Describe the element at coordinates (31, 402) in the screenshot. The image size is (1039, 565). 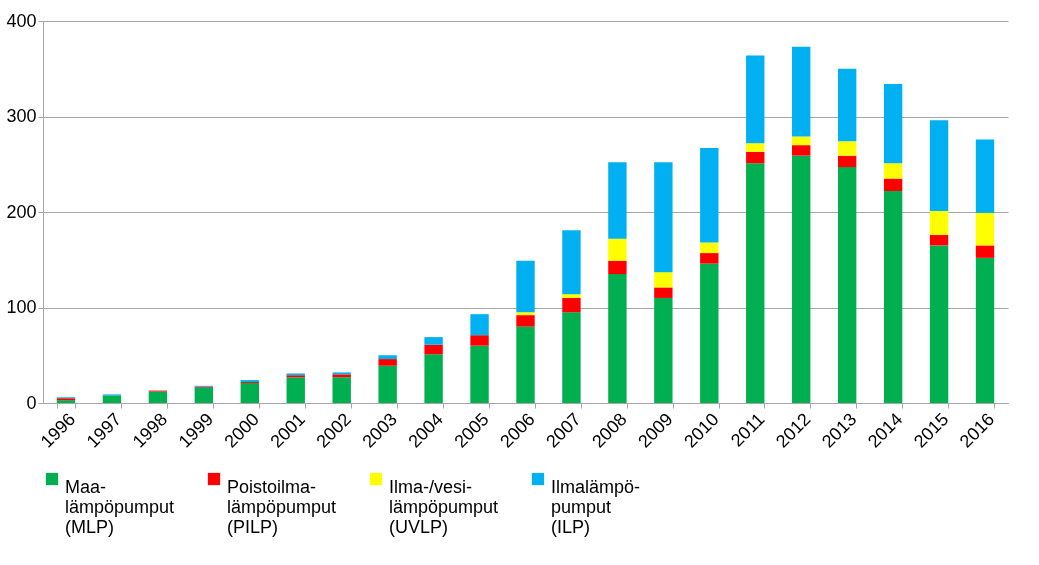
I see `y-tick-label: 0` at that location.